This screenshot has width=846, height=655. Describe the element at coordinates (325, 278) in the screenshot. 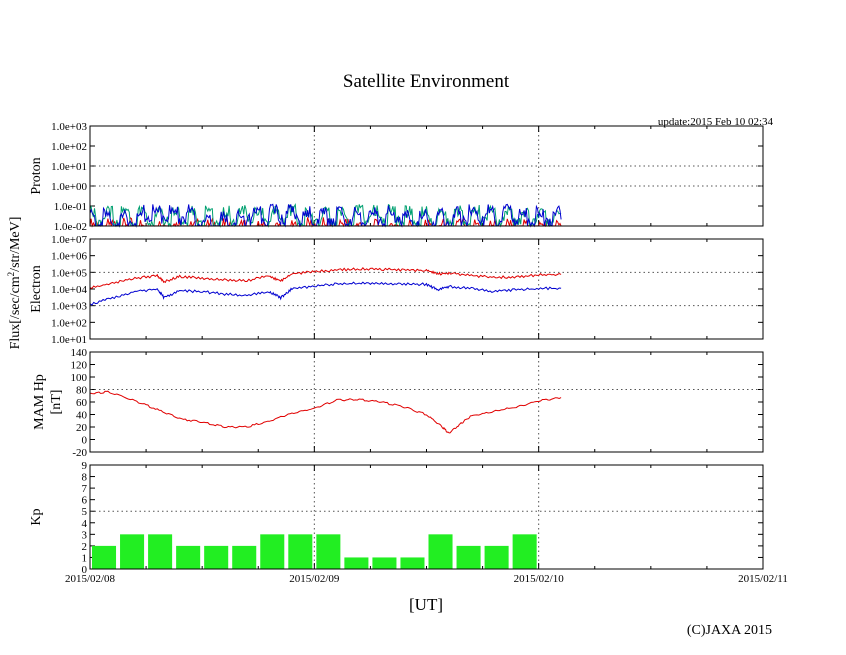

I see `electron-red-line` at that location.